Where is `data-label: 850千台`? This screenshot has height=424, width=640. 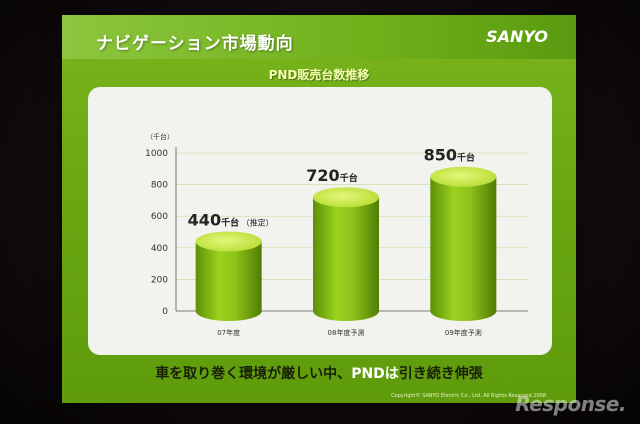
data-label: 850千台 is located at coordinates (449, 155).